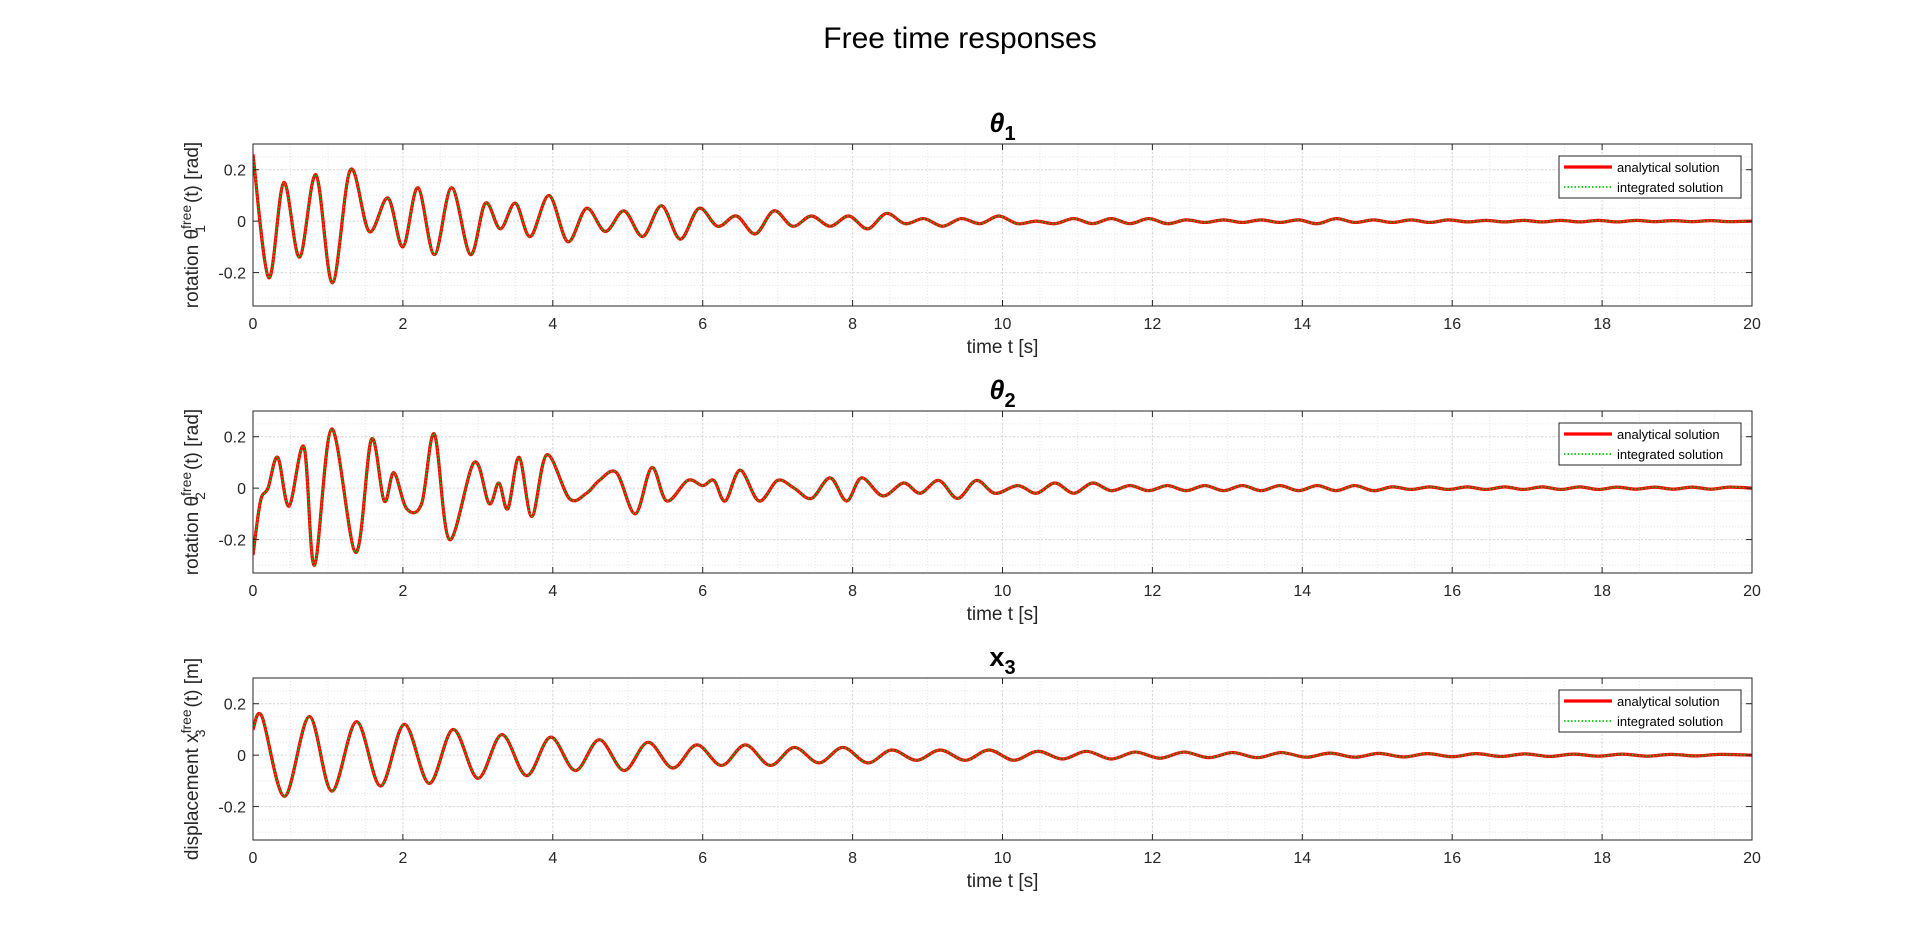 The width and height of the screenshot is (1920, 942). Describe the element at coordinates (200, 733) in the screenshot. I see `y-label-sub: 3` at that location.